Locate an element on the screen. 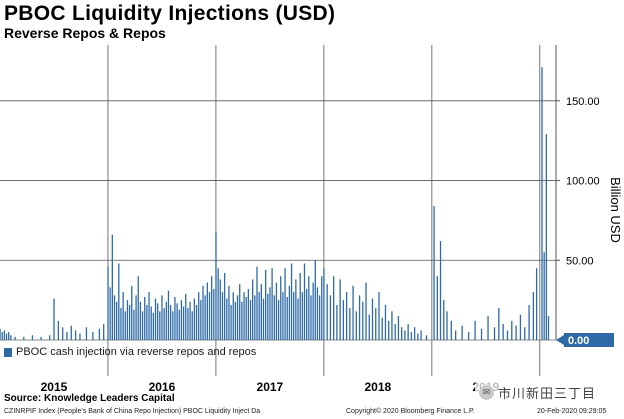 This screenshot has height=419, width=624. y-axis: 150.00 100.00 50.00 is located at coordinates (577, 192).